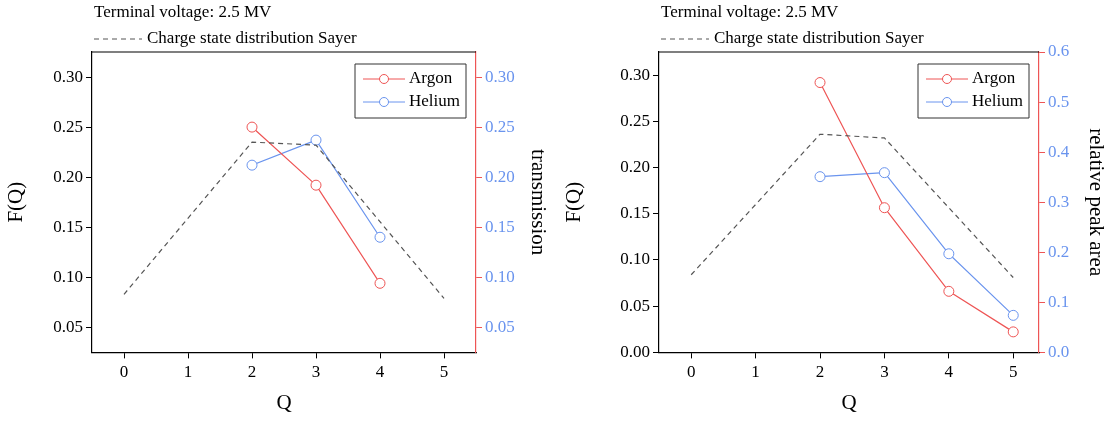  What do you see at coordinates (500, 326) in the screenshot?
I see `y2-tick-label: 0.05` at bounding box center [500, 326].